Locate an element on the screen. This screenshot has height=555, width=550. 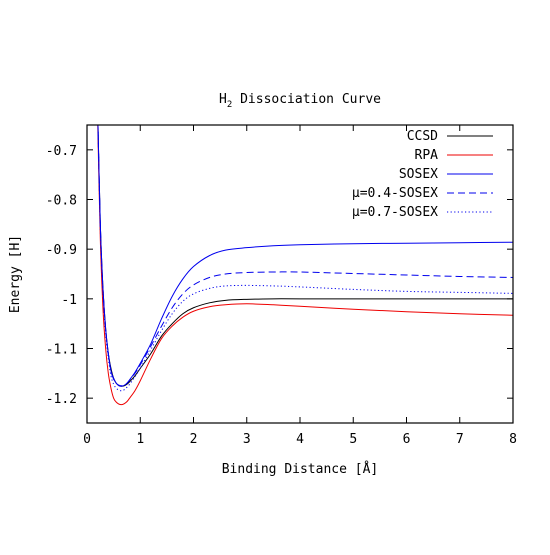
legend: CCSD RPA SOSEX μ=0.4-SOSEX μ=0.7-SOSEX is located at coordinates (422, 174).